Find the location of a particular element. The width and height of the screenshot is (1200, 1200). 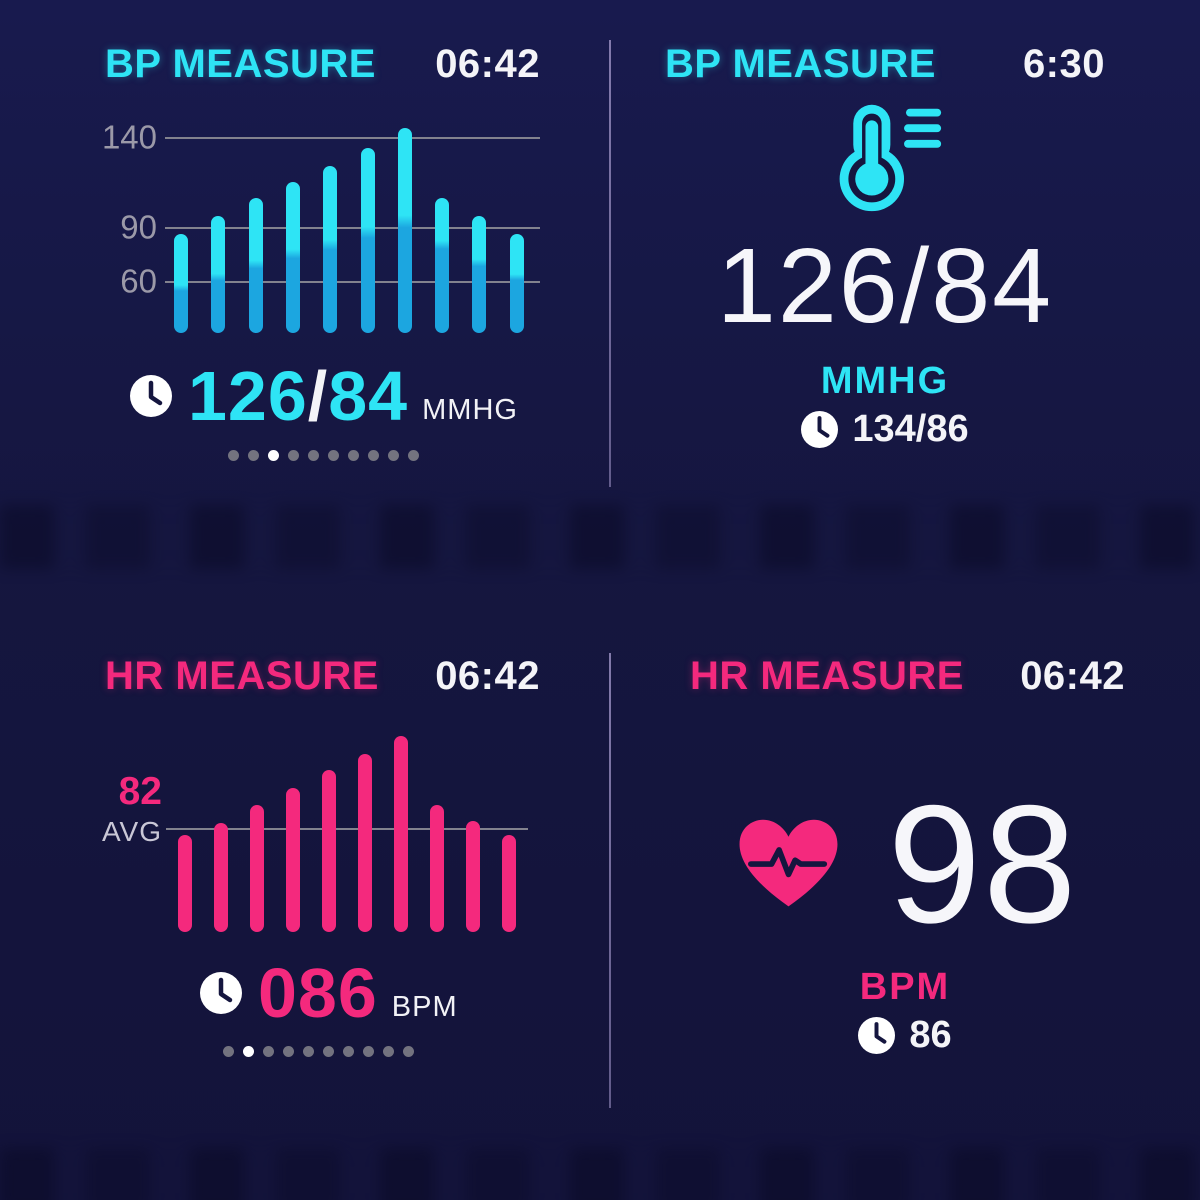

bp-current-time: 6:30 is located at coordinates (1063, 64).